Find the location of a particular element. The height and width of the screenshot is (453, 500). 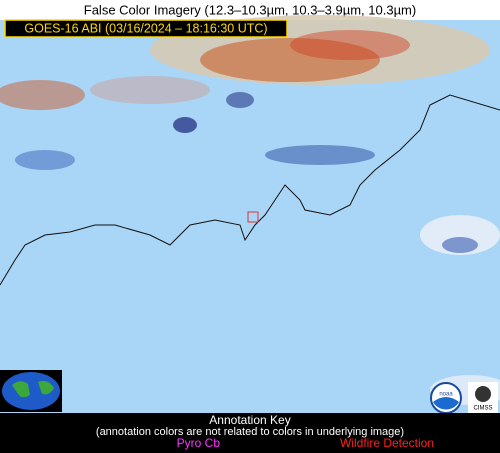

wildfire-detection: Wildfire Detection is located at coordinates (387, 443).